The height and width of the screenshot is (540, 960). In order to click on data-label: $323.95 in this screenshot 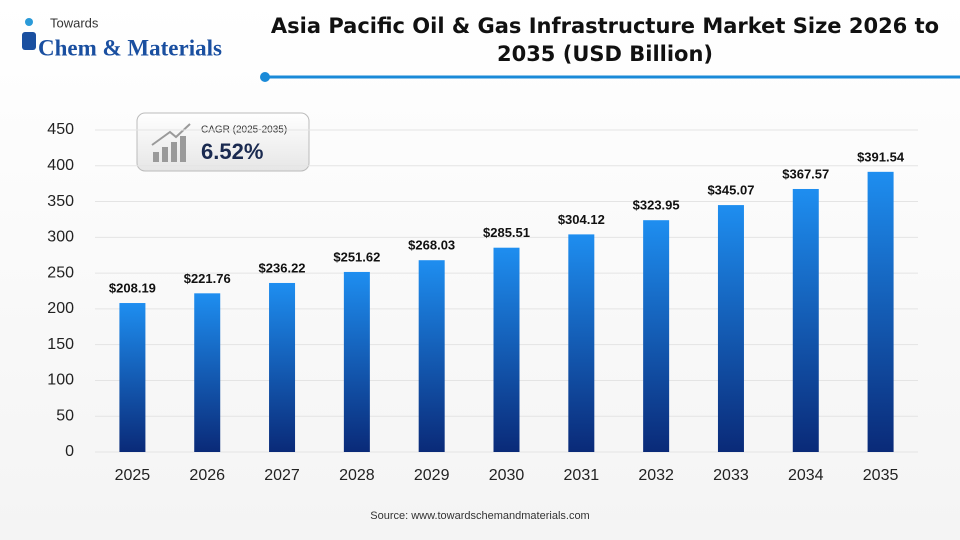, I will do `click(656, 205)`.